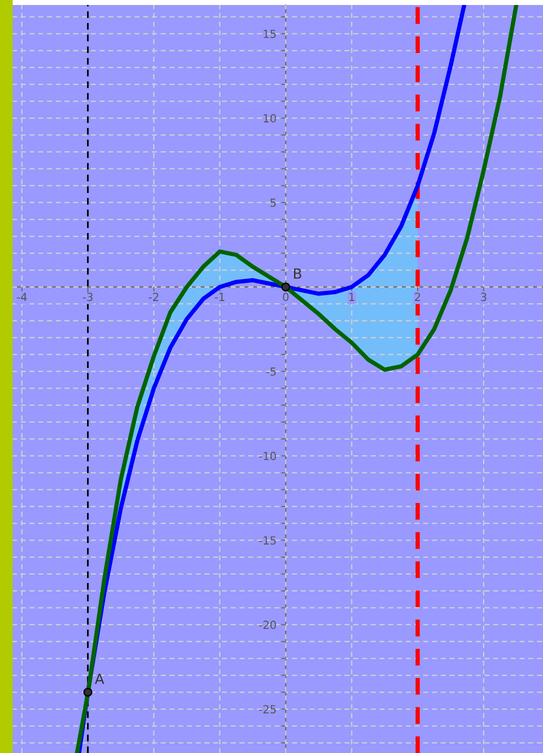 This screenshot has width=543, height=753. What do you see at coordinates (267, 456) in the screenshot?
I see `y-tick-label: -10` at bounding box center [267, 456].